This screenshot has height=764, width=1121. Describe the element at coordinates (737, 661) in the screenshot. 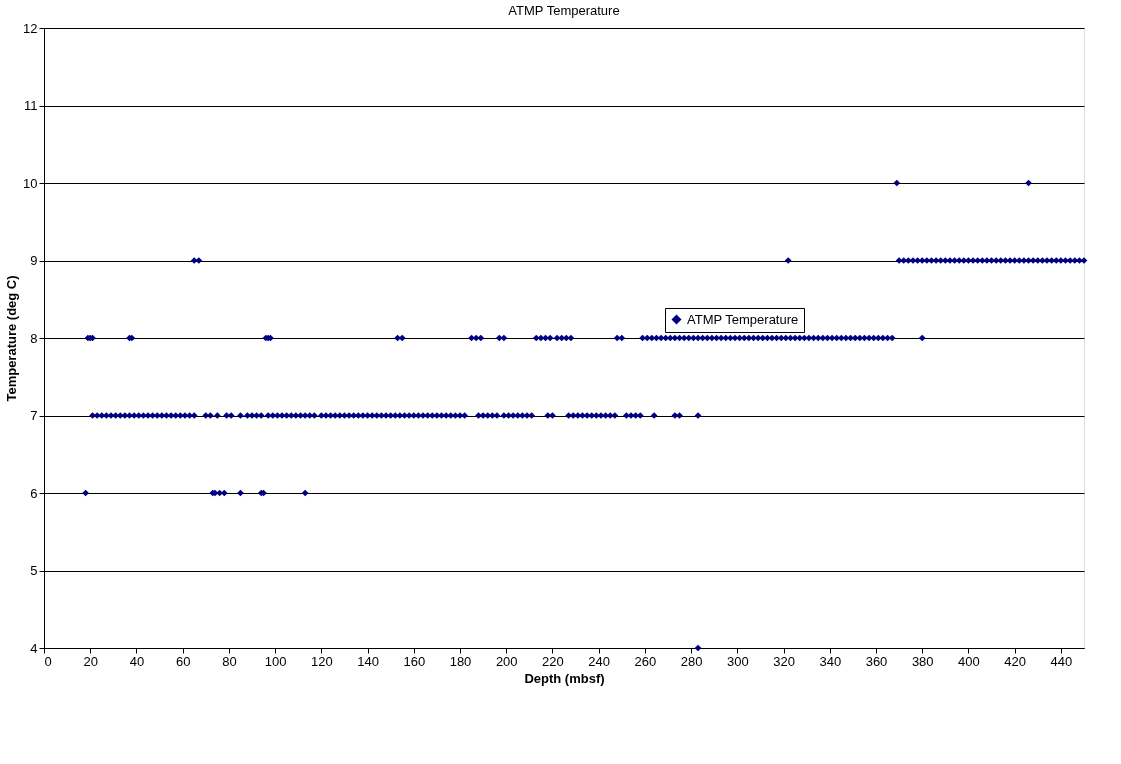

I see `x-tick-label: 300` at that location.